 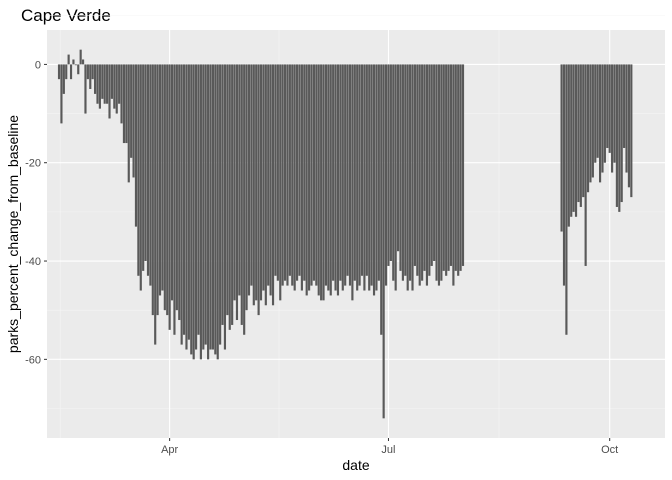 What do you see at coordinates (389, 447) in the screenshot?
I see `x-axis: Apr Jul Oct` at bounding box center [389, 447].